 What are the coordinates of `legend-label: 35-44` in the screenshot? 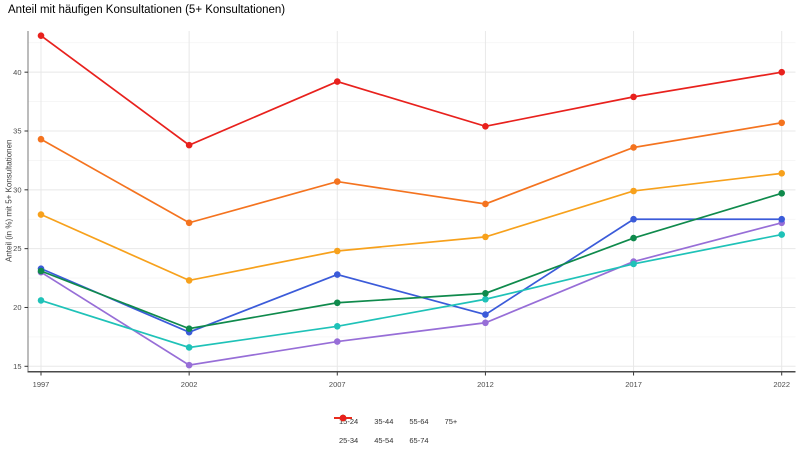 It's located at (384, 421).